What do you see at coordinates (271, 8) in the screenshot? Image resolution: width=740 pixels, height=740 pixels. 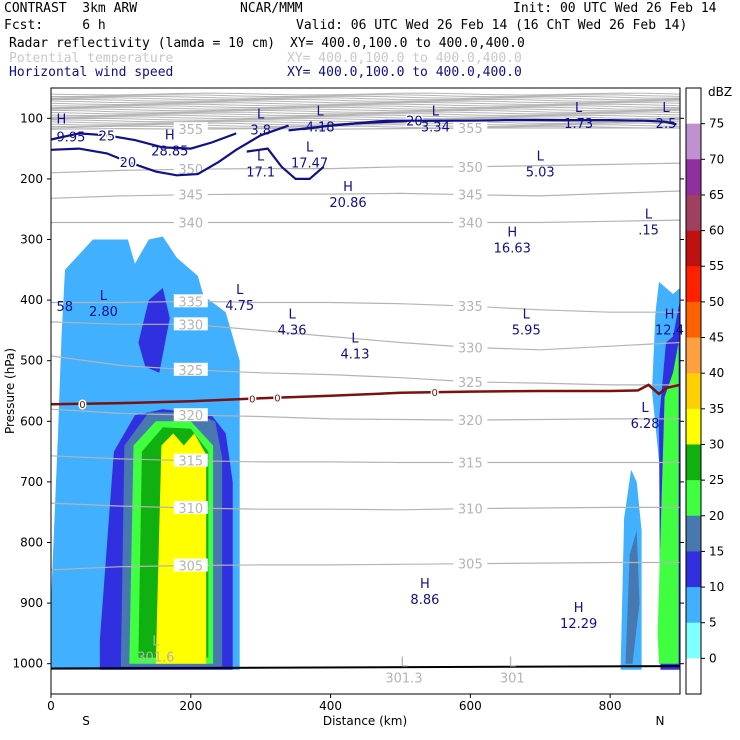 I see `institution-label: NCAR/MMM` at bounding box center [271, 8].